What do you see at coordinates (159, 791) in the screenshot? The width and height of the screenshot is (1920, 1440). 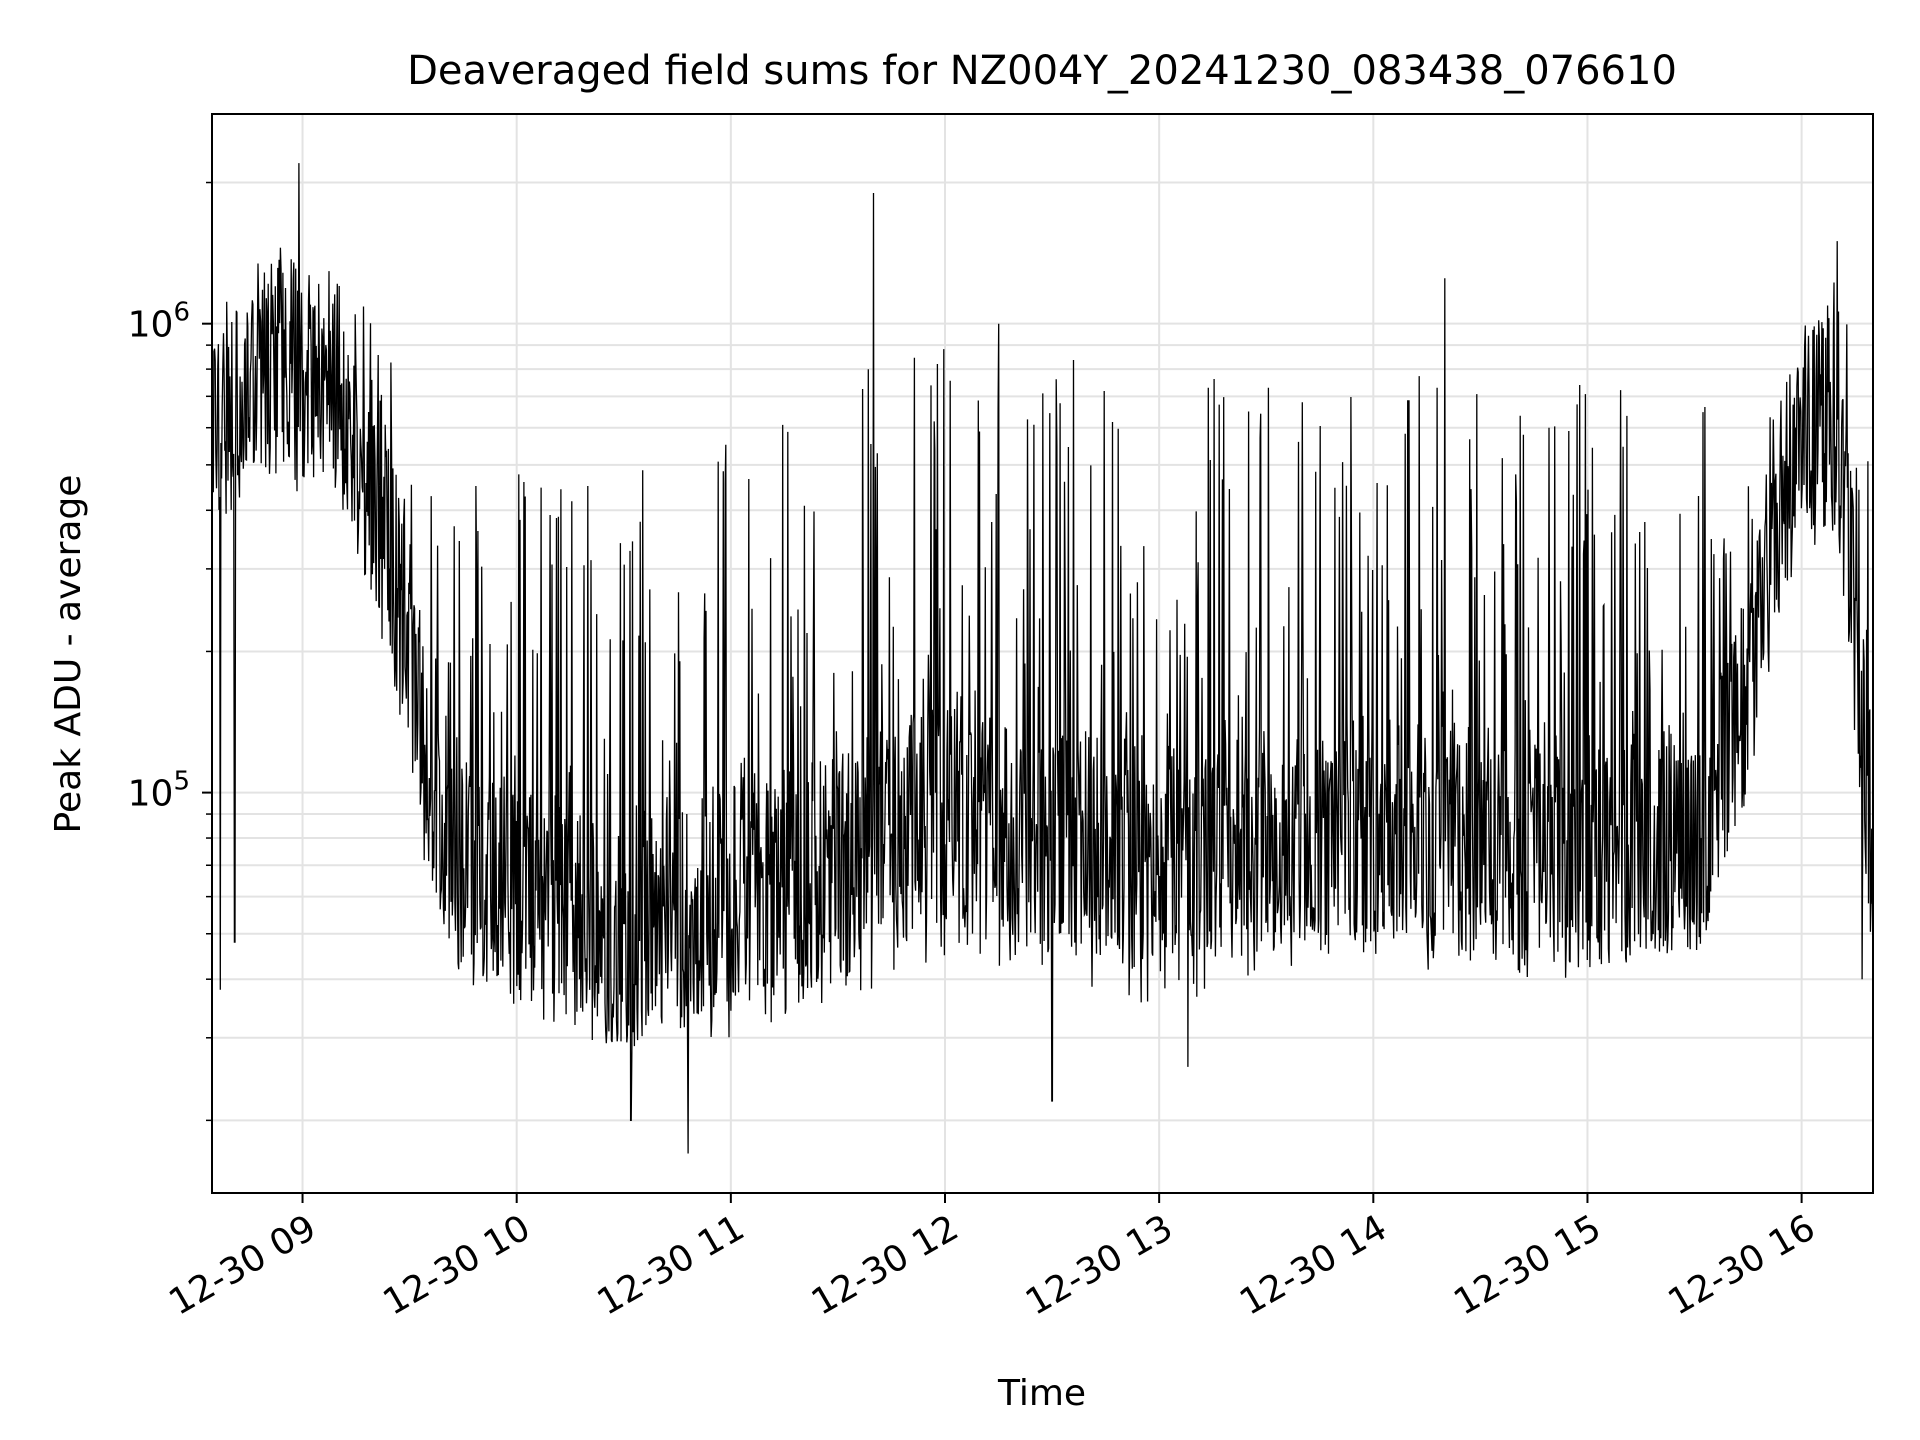 I see `y-tick-label: 10⁵` at bounding box center [159, 791].